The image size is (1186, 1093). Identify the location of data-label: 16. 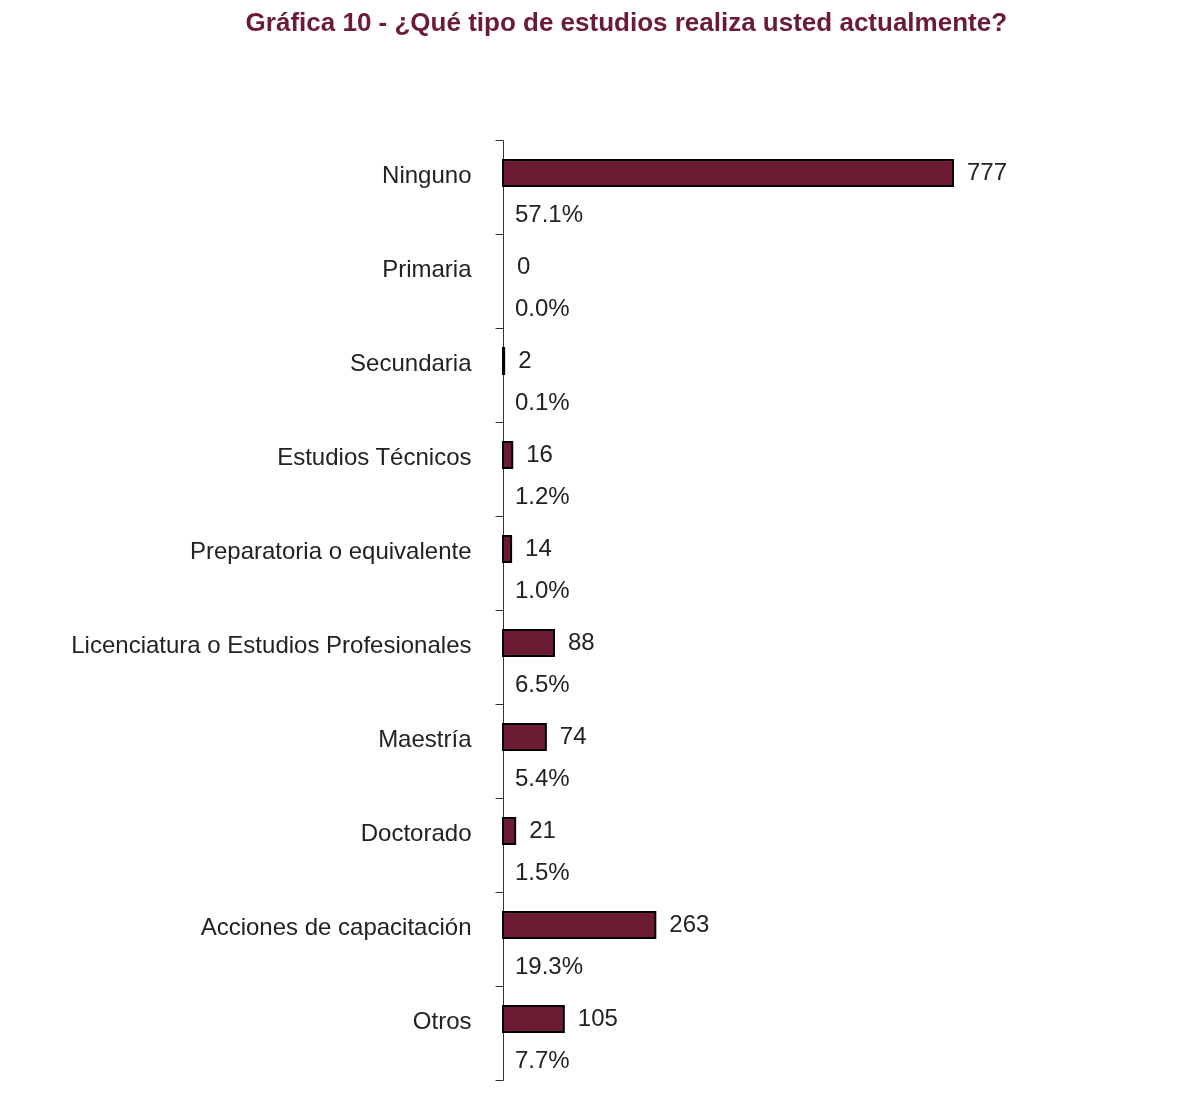
(539, 453).